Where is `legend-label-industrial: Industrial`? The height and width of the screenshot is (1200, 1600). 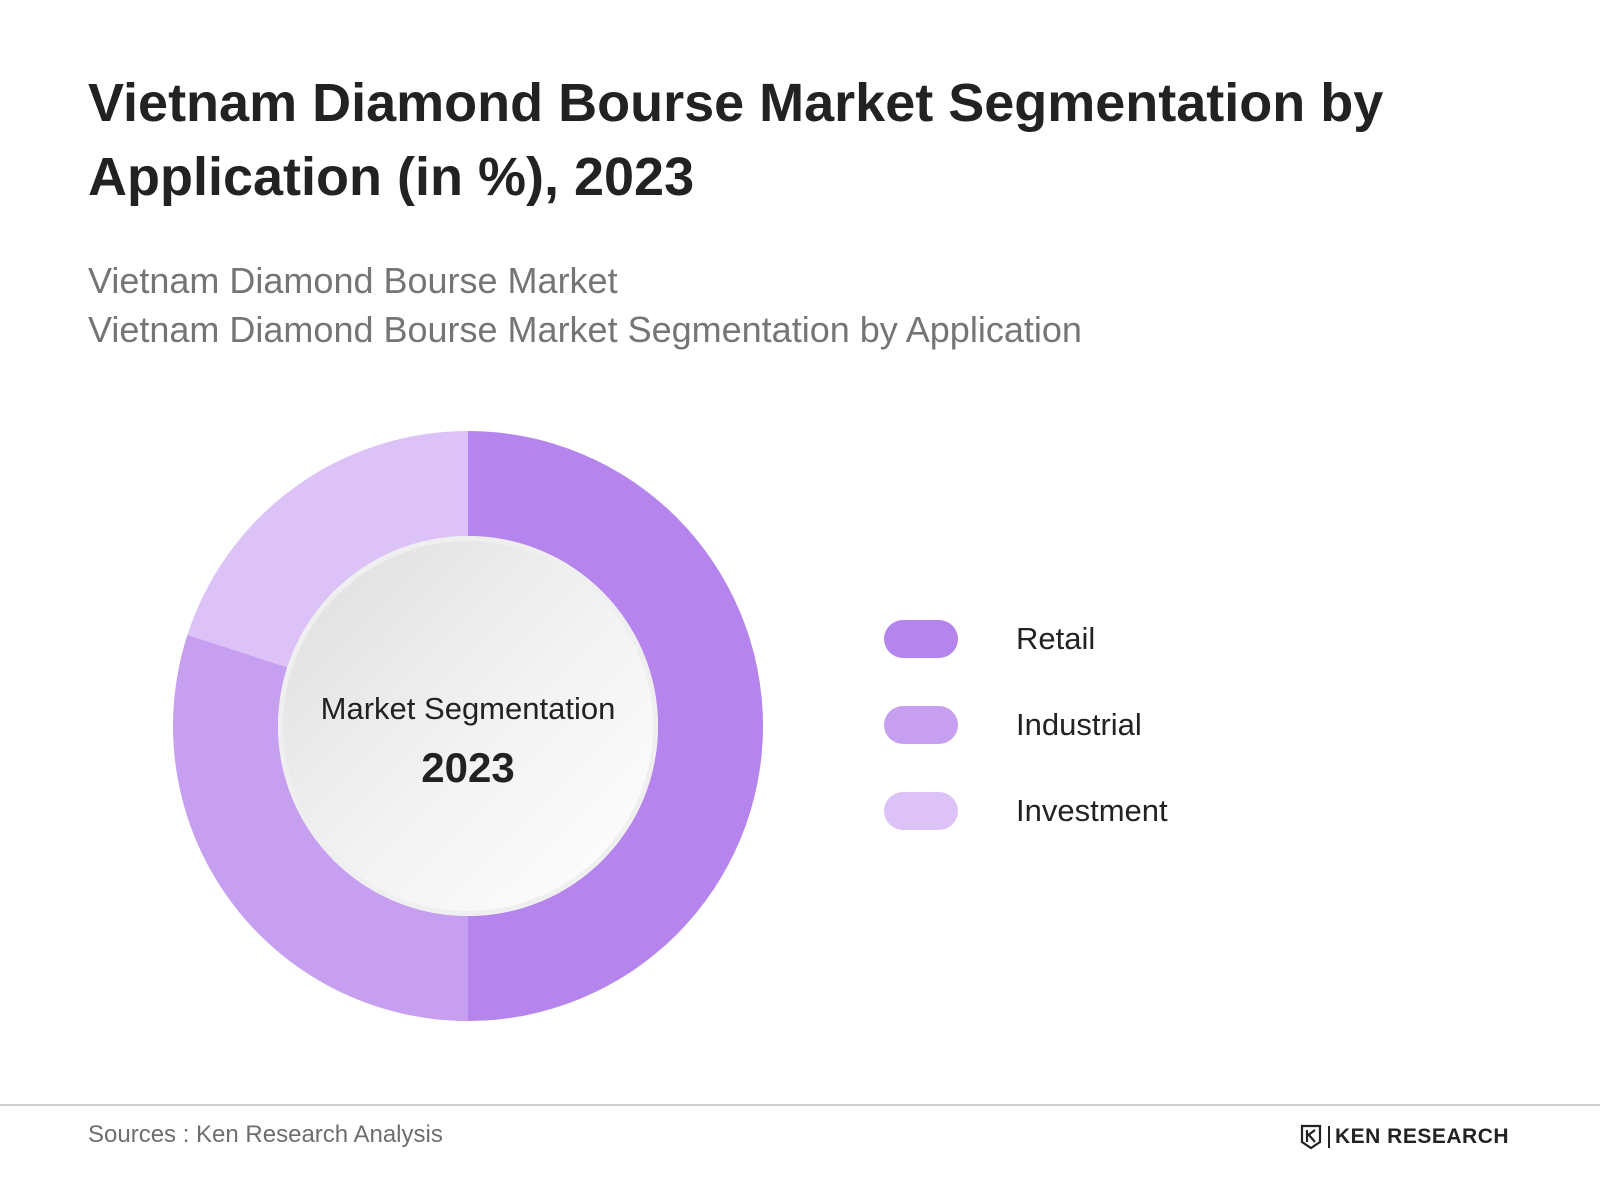
legend-label-industrial: Industrial is located at coordinates (1079, 724).